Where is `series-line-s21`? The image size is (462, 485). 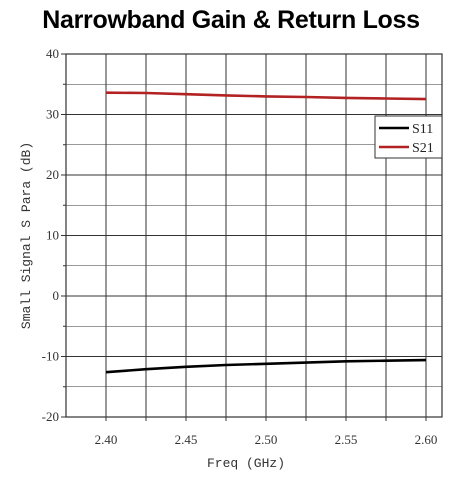
series-line-s21 is located at coordinates (266, 96).